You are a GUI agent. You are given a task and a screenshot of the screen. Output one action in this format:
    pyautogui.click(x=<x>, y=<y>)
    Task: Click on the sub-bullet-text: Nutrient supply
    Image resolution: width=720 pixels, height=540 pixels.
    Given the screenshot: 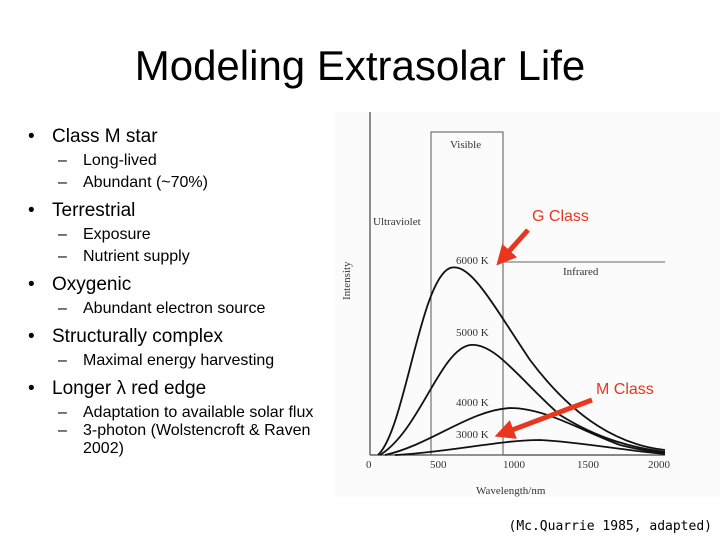 What is the action you would take?
    pyautogui.click(x=136, y=256)
    